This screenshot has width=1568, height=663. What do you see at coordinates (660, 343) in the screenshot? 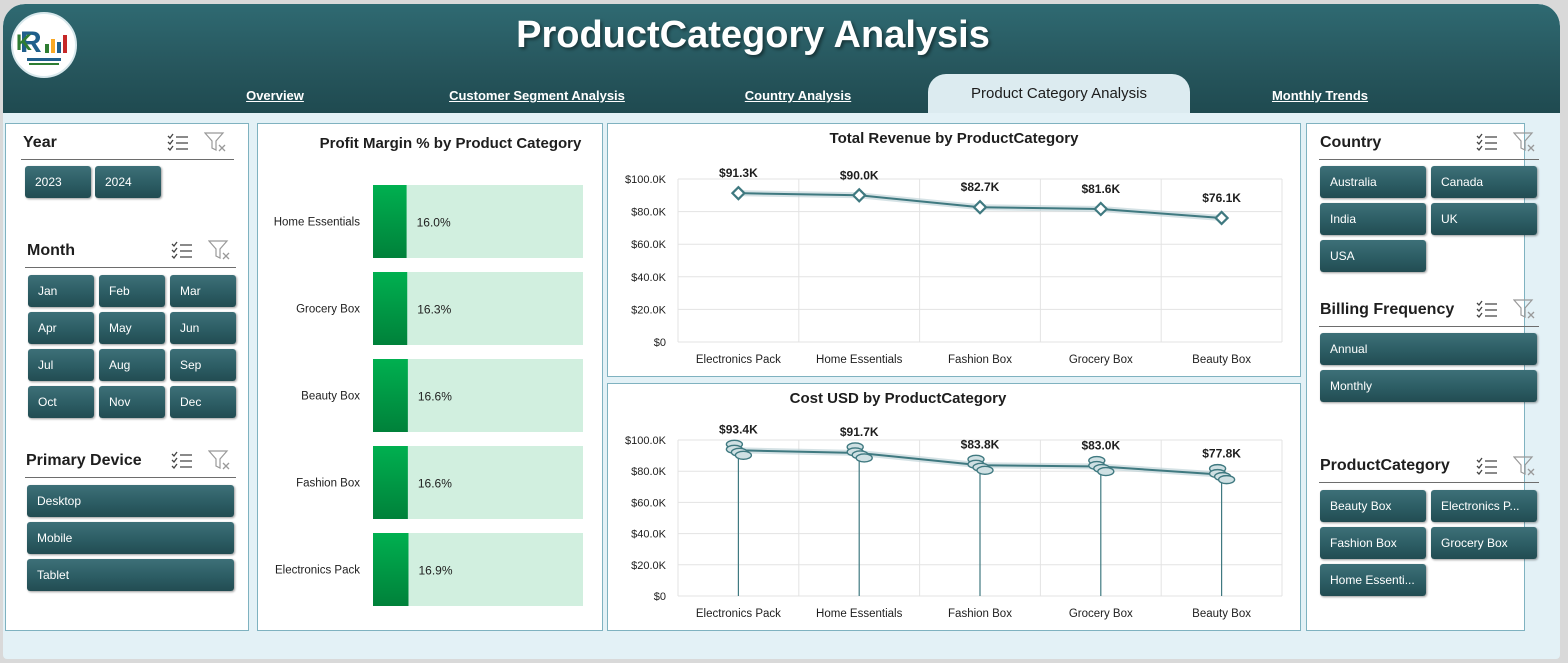
I see `y-tick-label: $0` at bounding box center [660, 343].